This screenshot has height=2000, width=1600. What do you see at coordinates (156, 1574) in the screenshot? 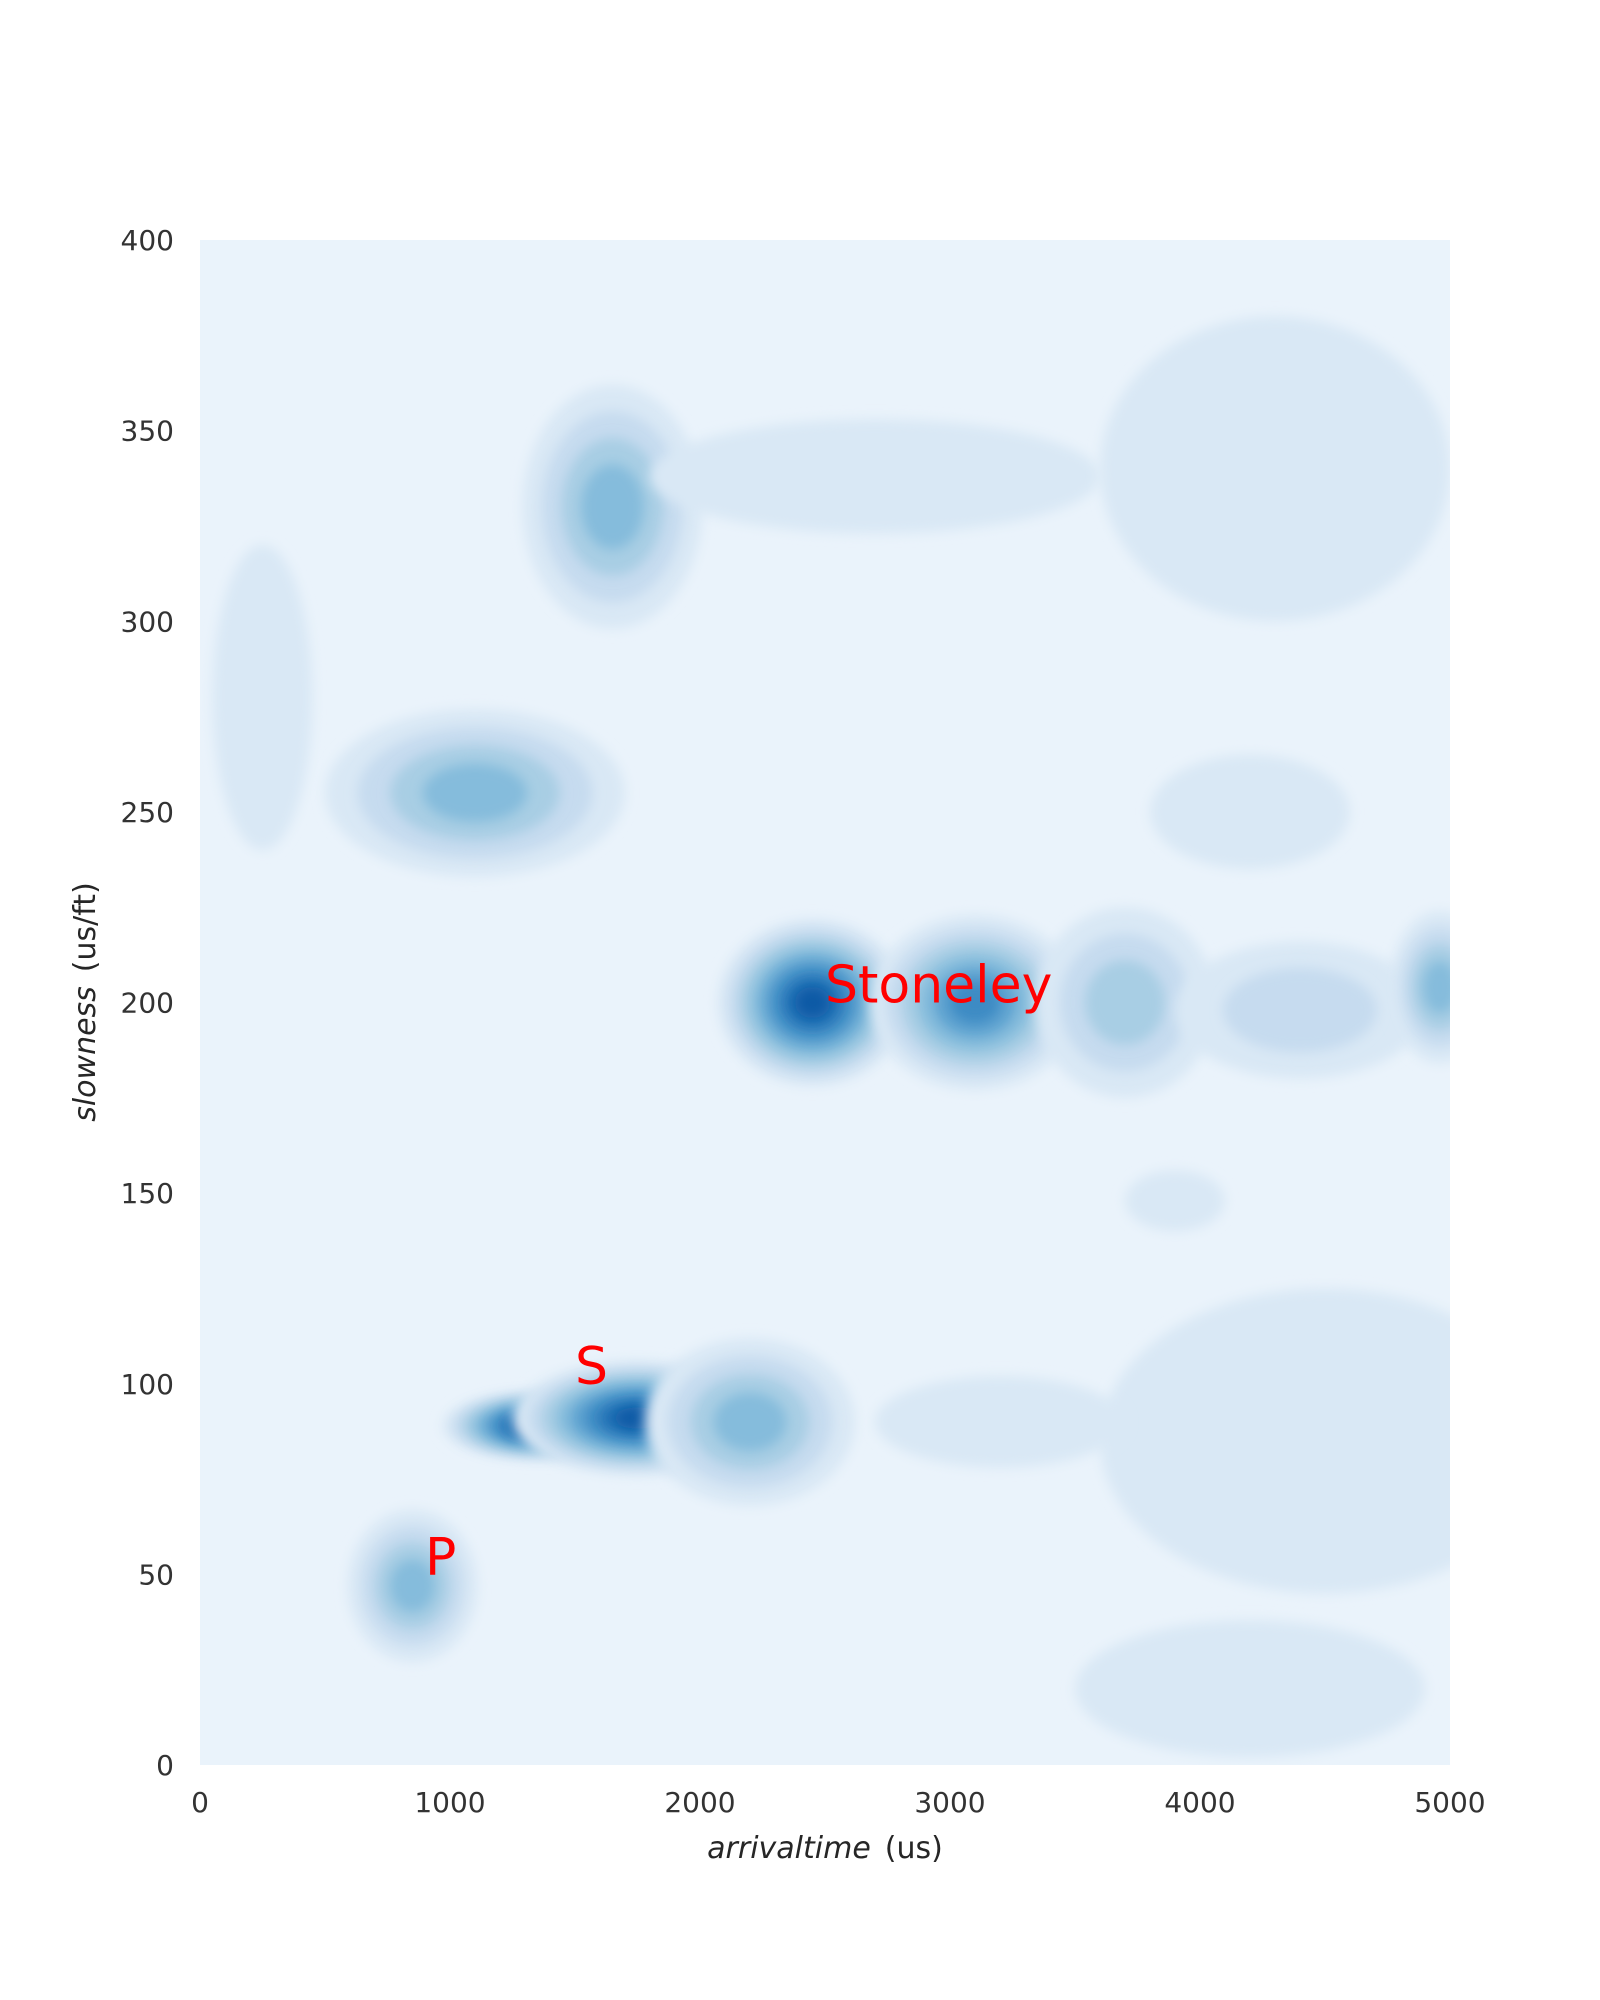
I see `y-tick-label: 50` at bounding box center [156, 1574].